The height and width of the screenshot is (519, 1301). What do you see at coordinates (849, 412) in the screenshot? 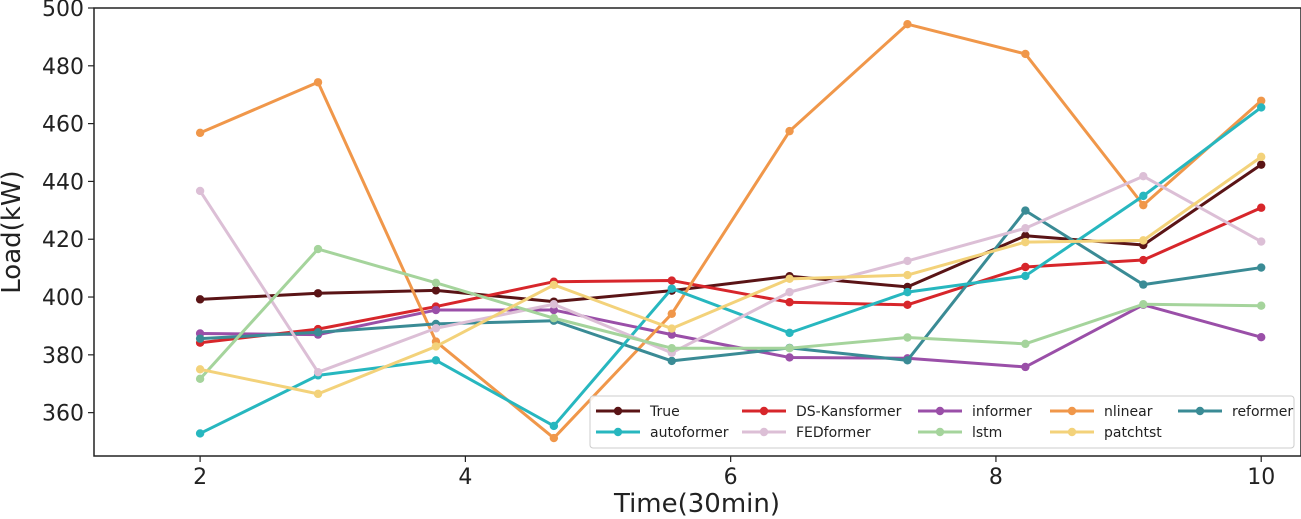
I see `legend-label: DS-Kansformer` at bounding box center [849, 412].